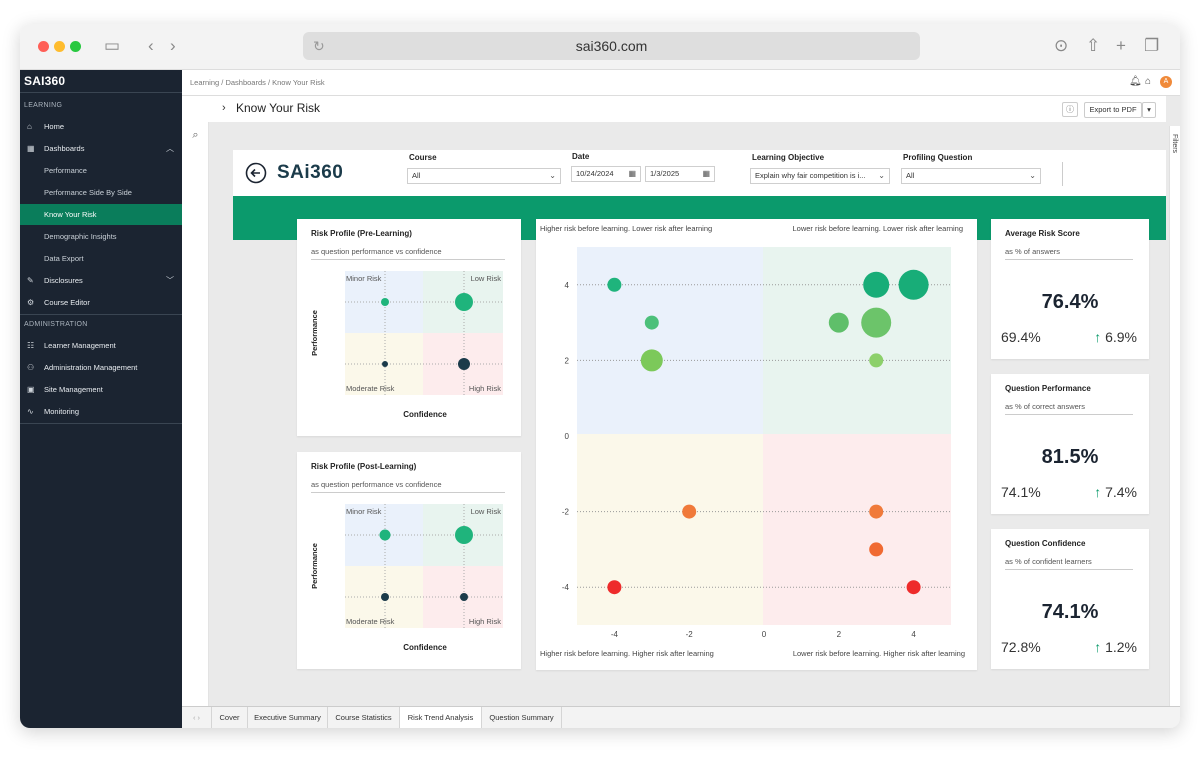  What do you see at coordinates (75, 46) in the screenshot?
I see `maximize-window-button` at bounding box center [75, 46].